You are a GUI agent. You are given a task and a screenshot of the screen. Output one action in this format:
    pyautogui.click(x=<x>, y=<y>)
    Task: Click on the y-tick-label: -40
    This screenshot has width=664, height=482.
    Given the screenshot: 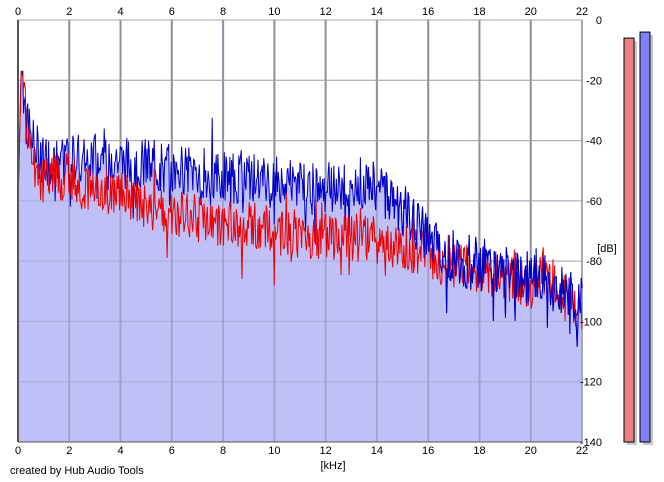 What is the action you would take?
    pyautogui.click(x=594, y=142)
    